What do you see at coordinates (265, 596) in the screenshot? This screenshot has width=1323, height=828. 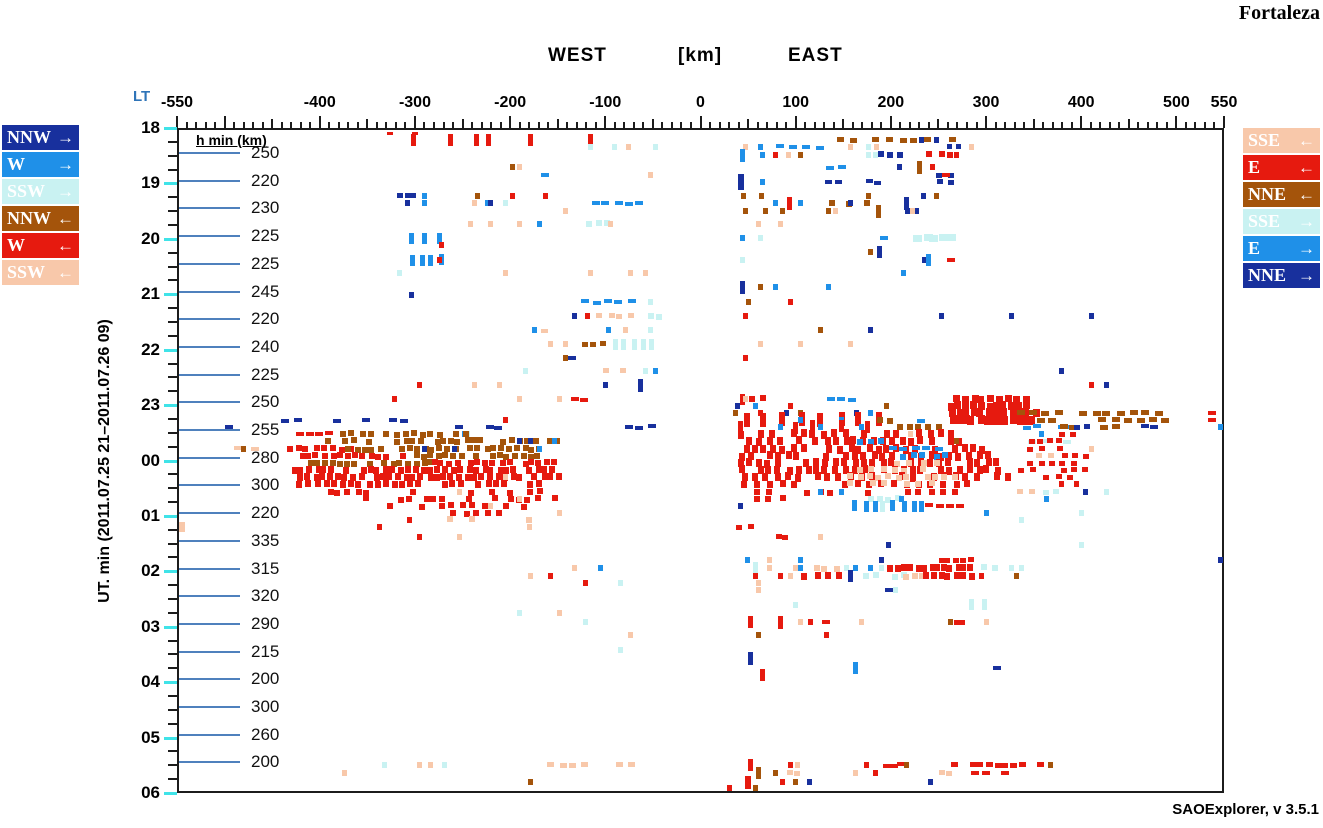 I see `hmin-row-label: 320` at bounding box center [265, 596].